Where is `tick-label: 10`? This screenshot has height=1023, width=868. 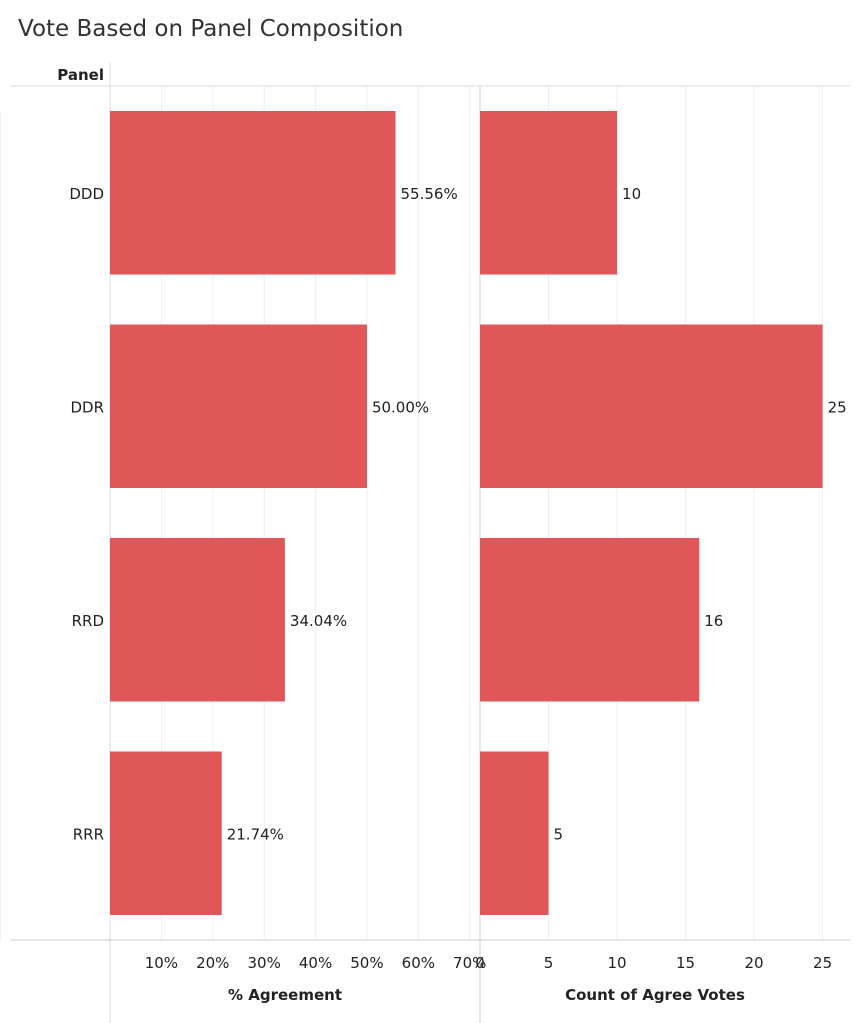
tick-label: 10 is located at coordinates (616, 963).